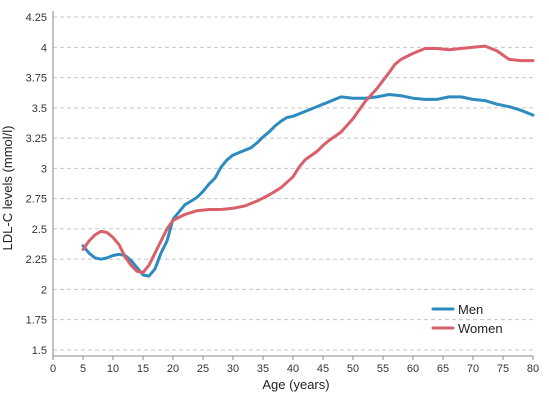 The image size is (549, 404). I want to click on x-tick-label: 40, so click(293, 369).